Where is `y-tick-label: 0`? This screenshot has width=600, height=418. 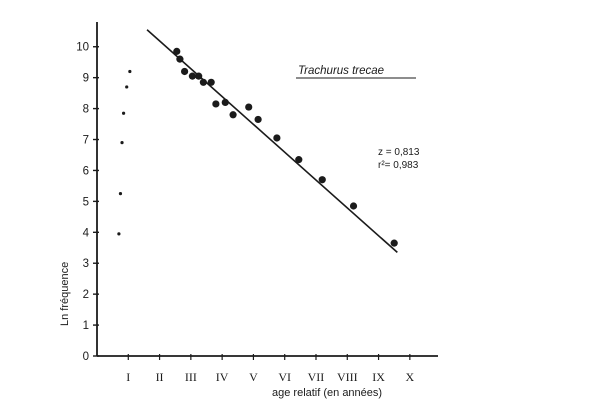
y-tick-label: 0 is located at coordinates (86, 357).